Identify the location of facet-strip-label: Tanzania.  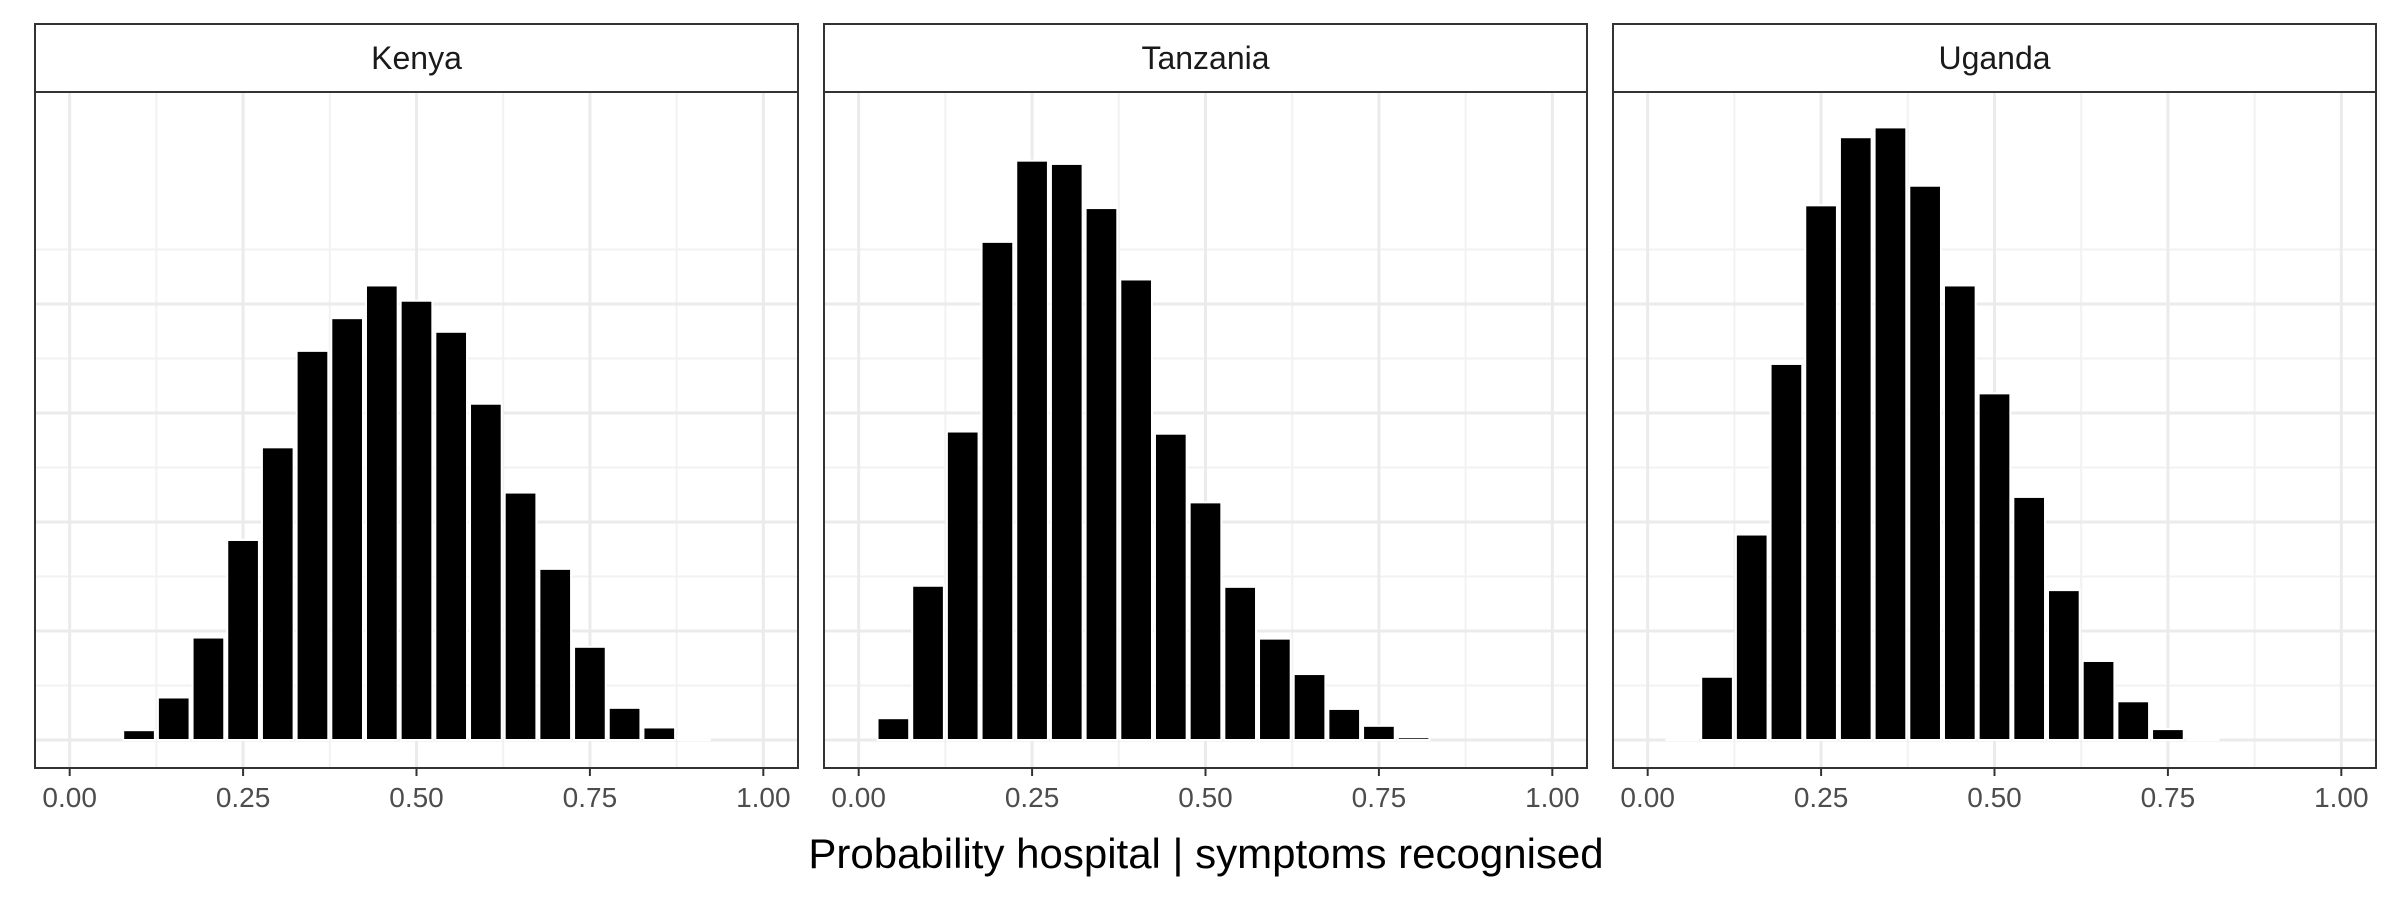
(1205, 58).